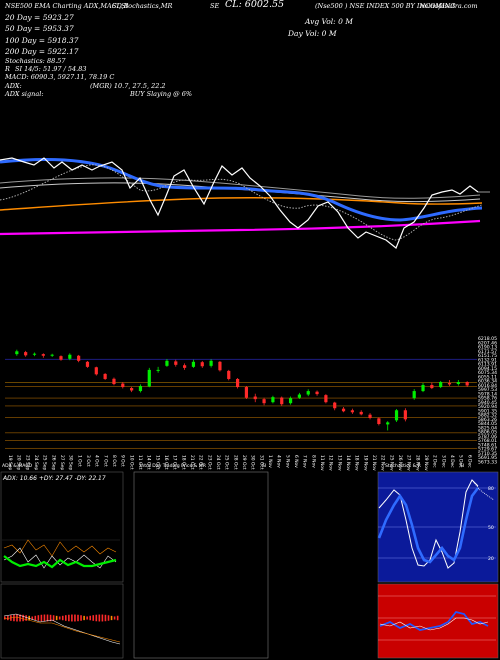 The image size is (500, 660). I want to click on date-tick-label: 18 Nov, so click(357, 463).